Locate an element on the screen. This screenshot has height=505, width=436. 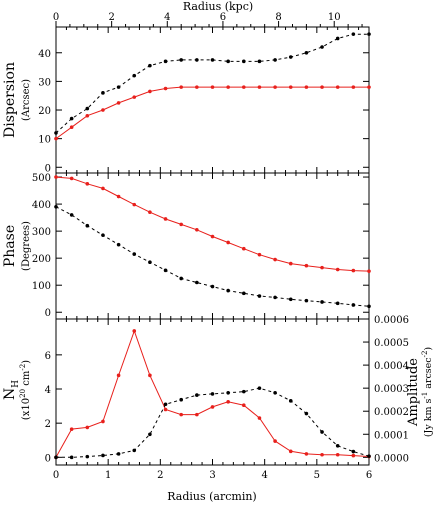
y-tick-label: 2 is located at coordinates (48, 424).